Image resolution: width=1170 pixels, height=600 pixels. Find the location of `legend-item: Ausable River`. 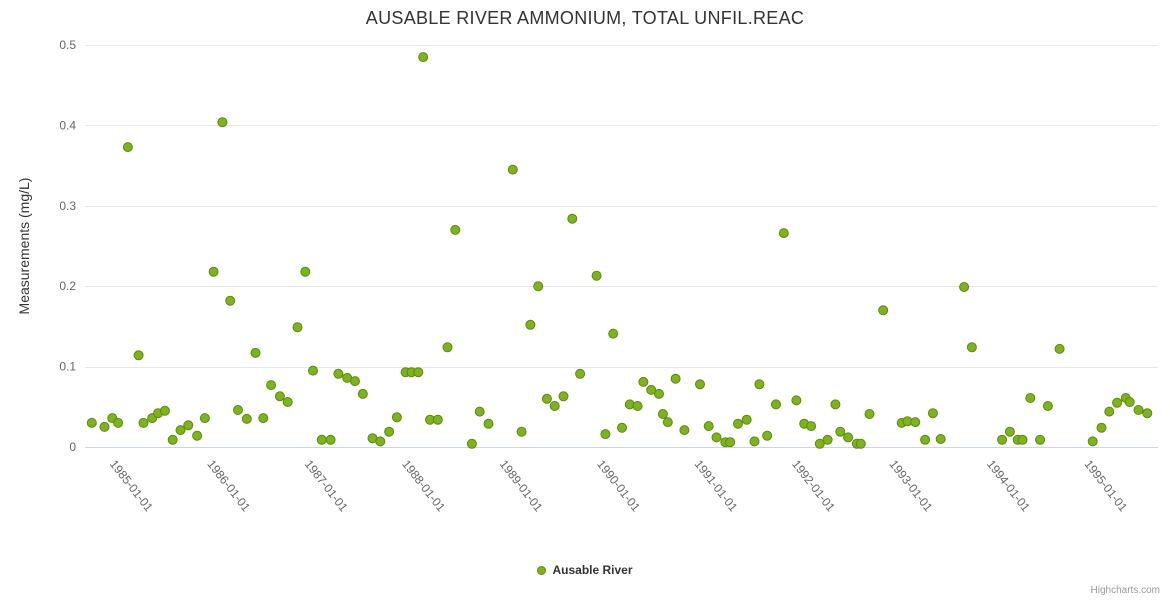

legend-item: Ausable River is located at coordinates (585, 570).